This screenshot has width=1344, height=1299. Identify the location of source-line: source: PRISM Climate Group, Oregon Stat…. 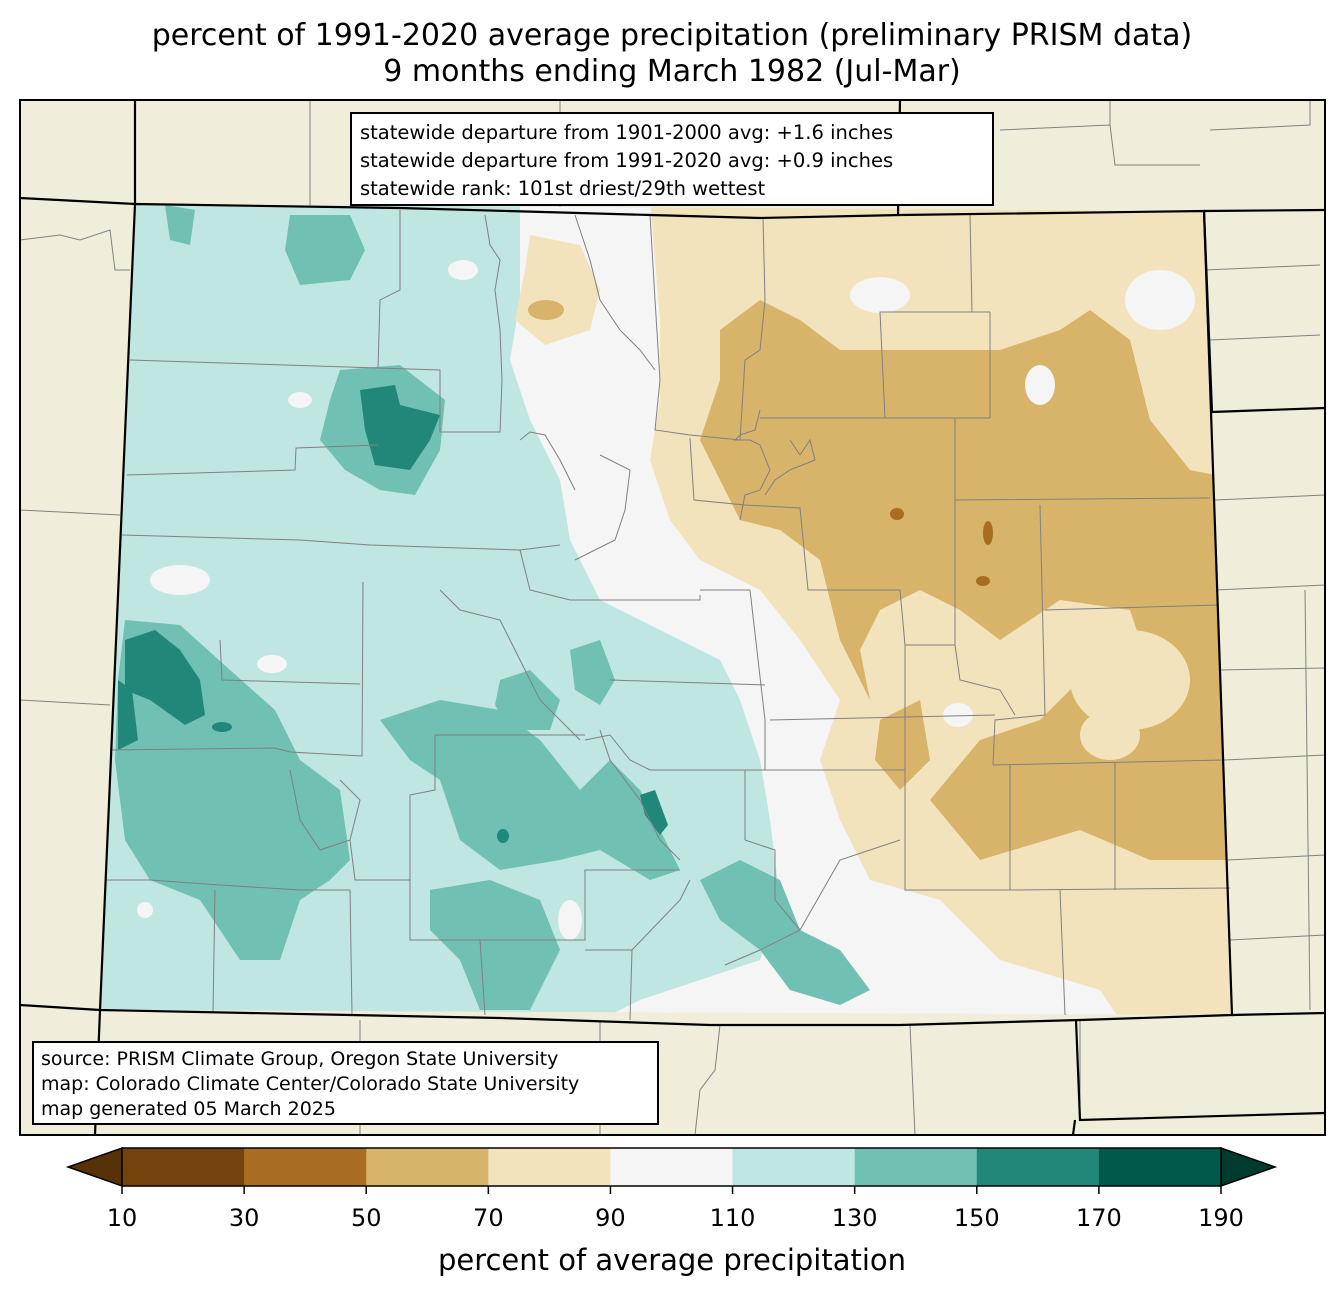
(300, 1059).